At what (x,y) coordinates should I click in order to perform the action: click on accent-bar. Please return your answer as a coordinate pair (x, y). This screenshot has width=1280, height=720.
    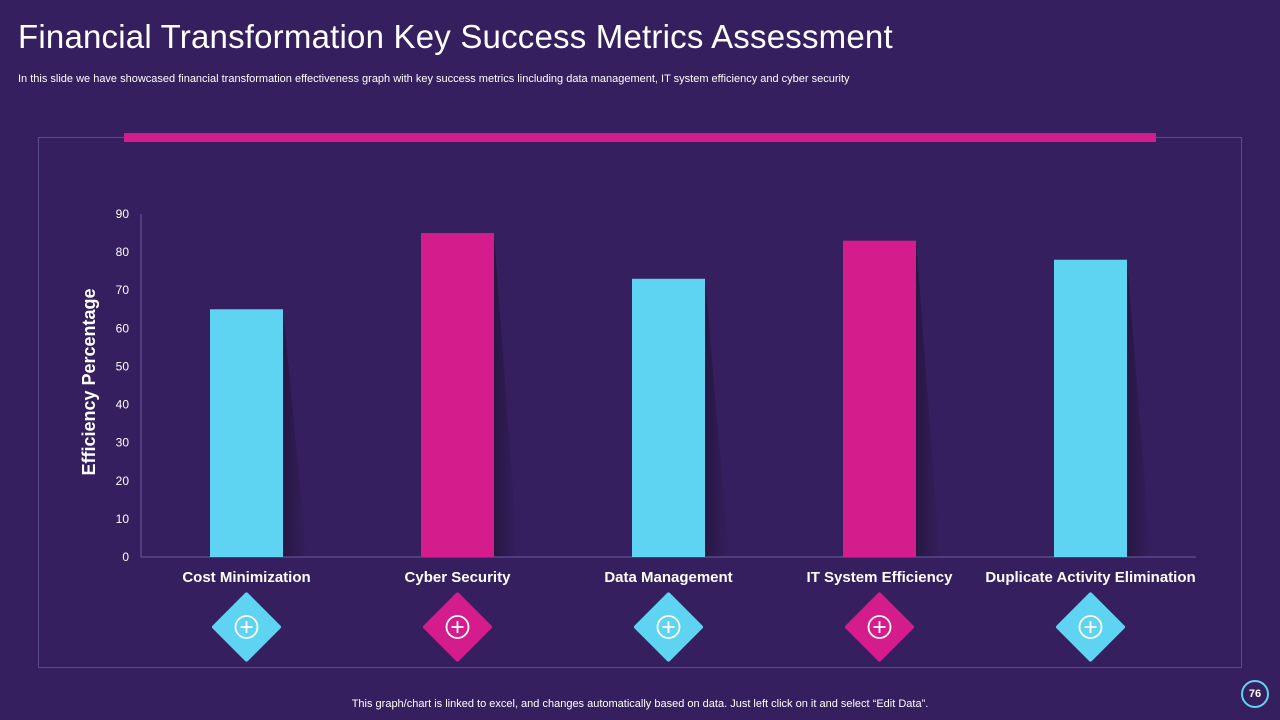
    Looking at the image, I should click on (640, 137).